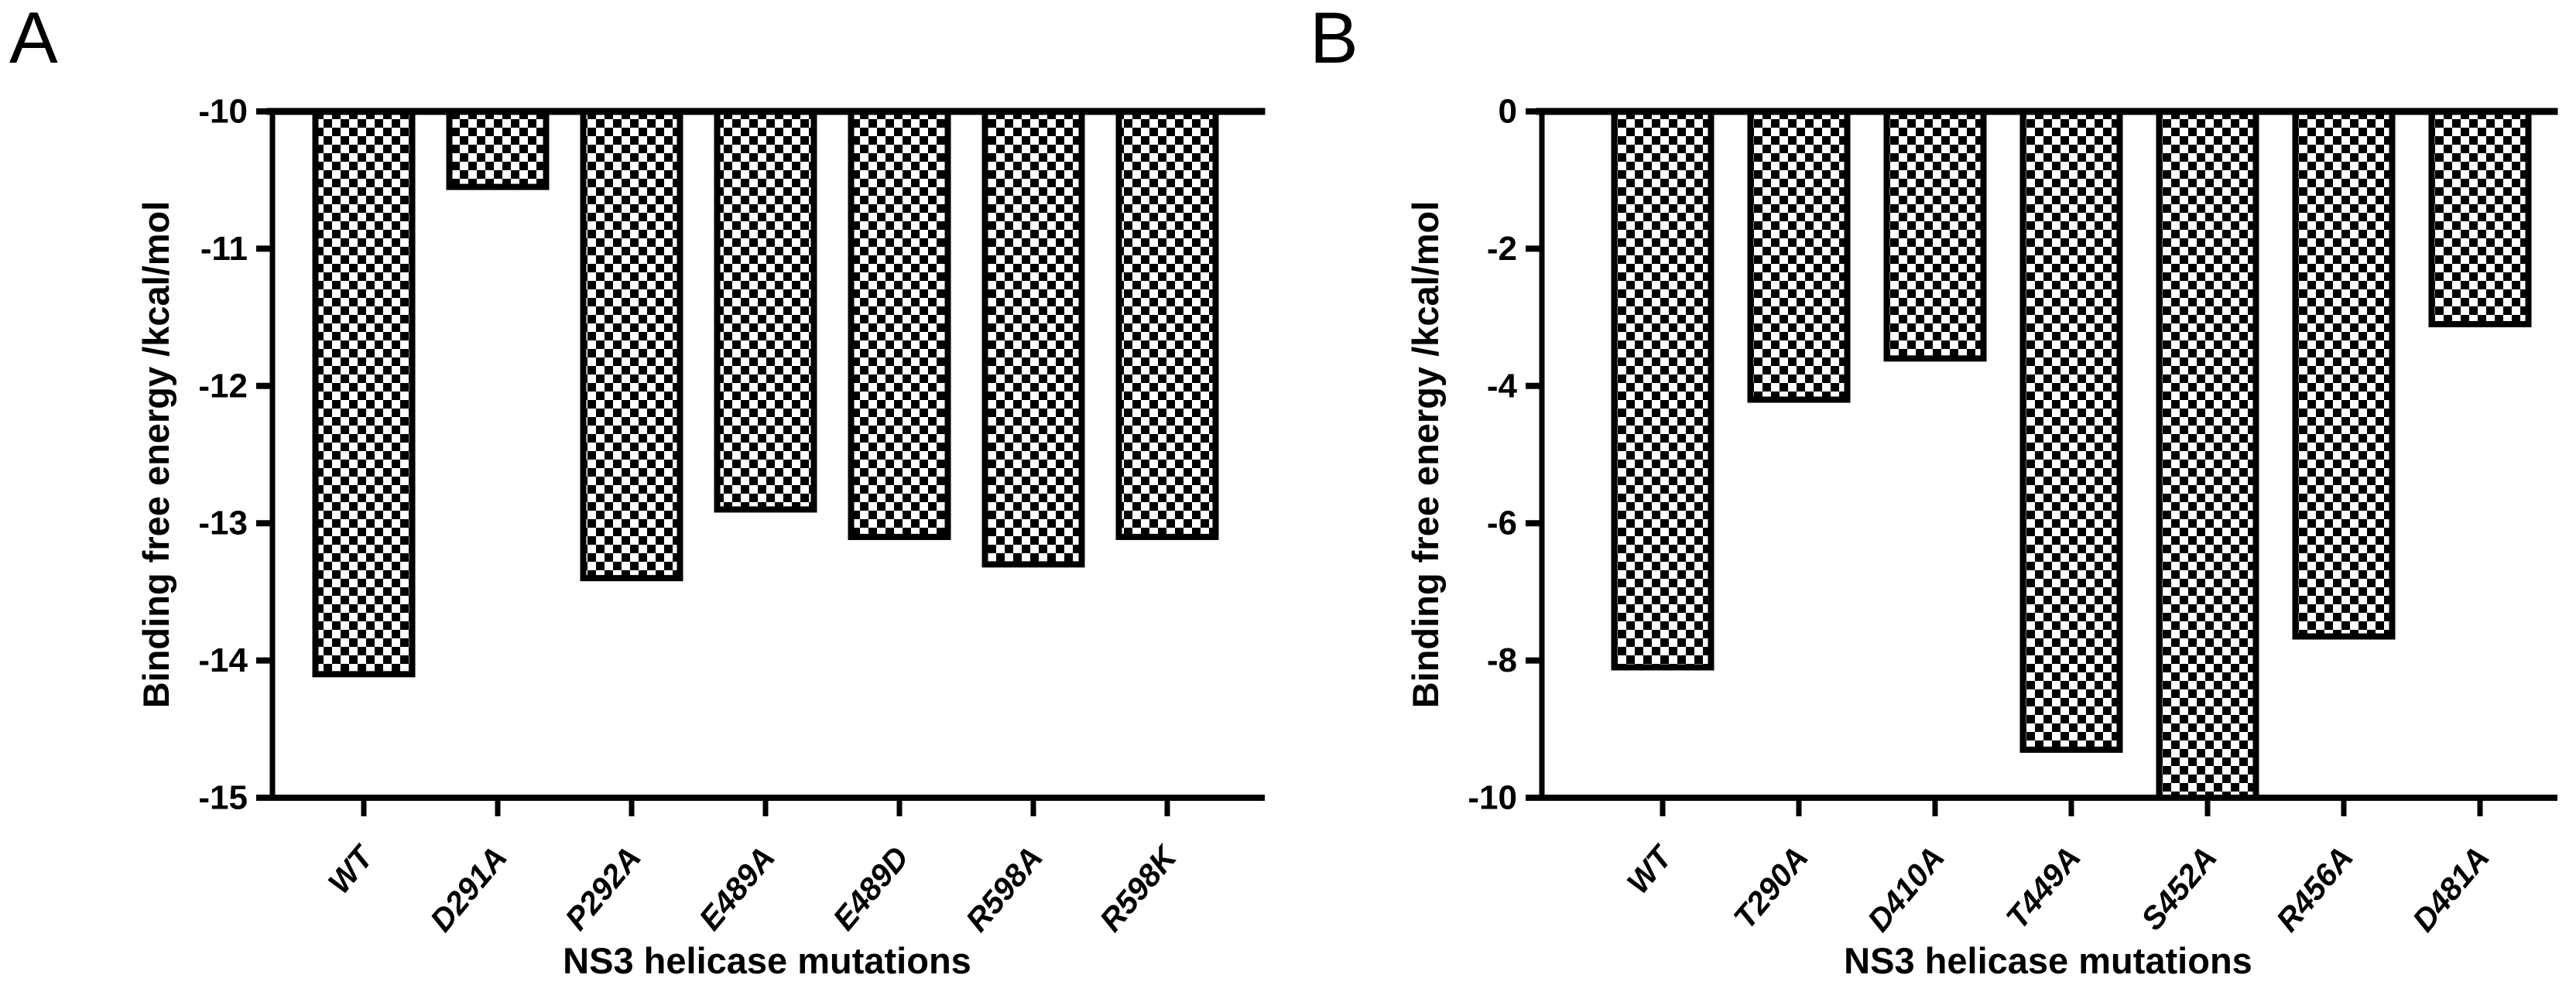 This screenshot has width=2576, height=1002. I want to click on category-label: R456A, so click(2314, 889).